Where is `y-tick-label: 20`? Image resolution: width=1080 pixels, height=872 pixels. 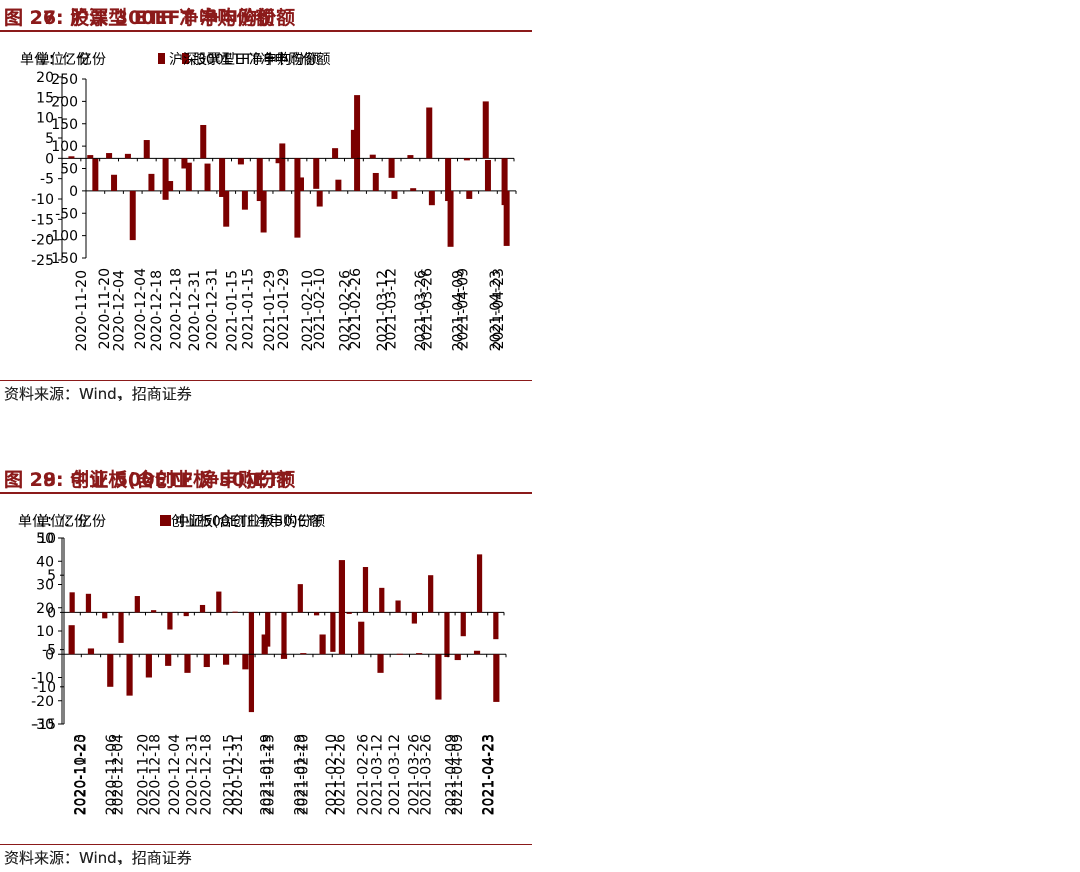 y-tick-label: 20 is located at coordinates (45, 78).